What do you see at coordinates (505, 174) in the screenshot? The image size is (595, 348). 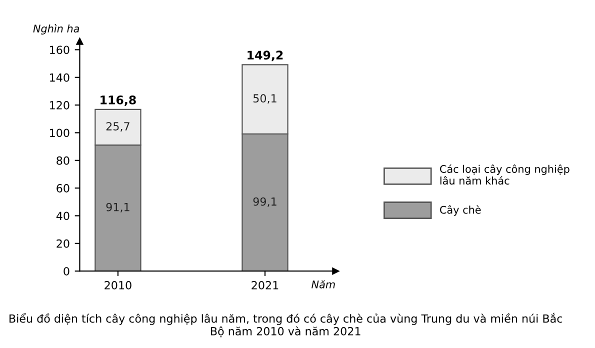 I see `legend-label: Các loại cây công nghiệp lâu năm khác` at bounding box center [505, 174].